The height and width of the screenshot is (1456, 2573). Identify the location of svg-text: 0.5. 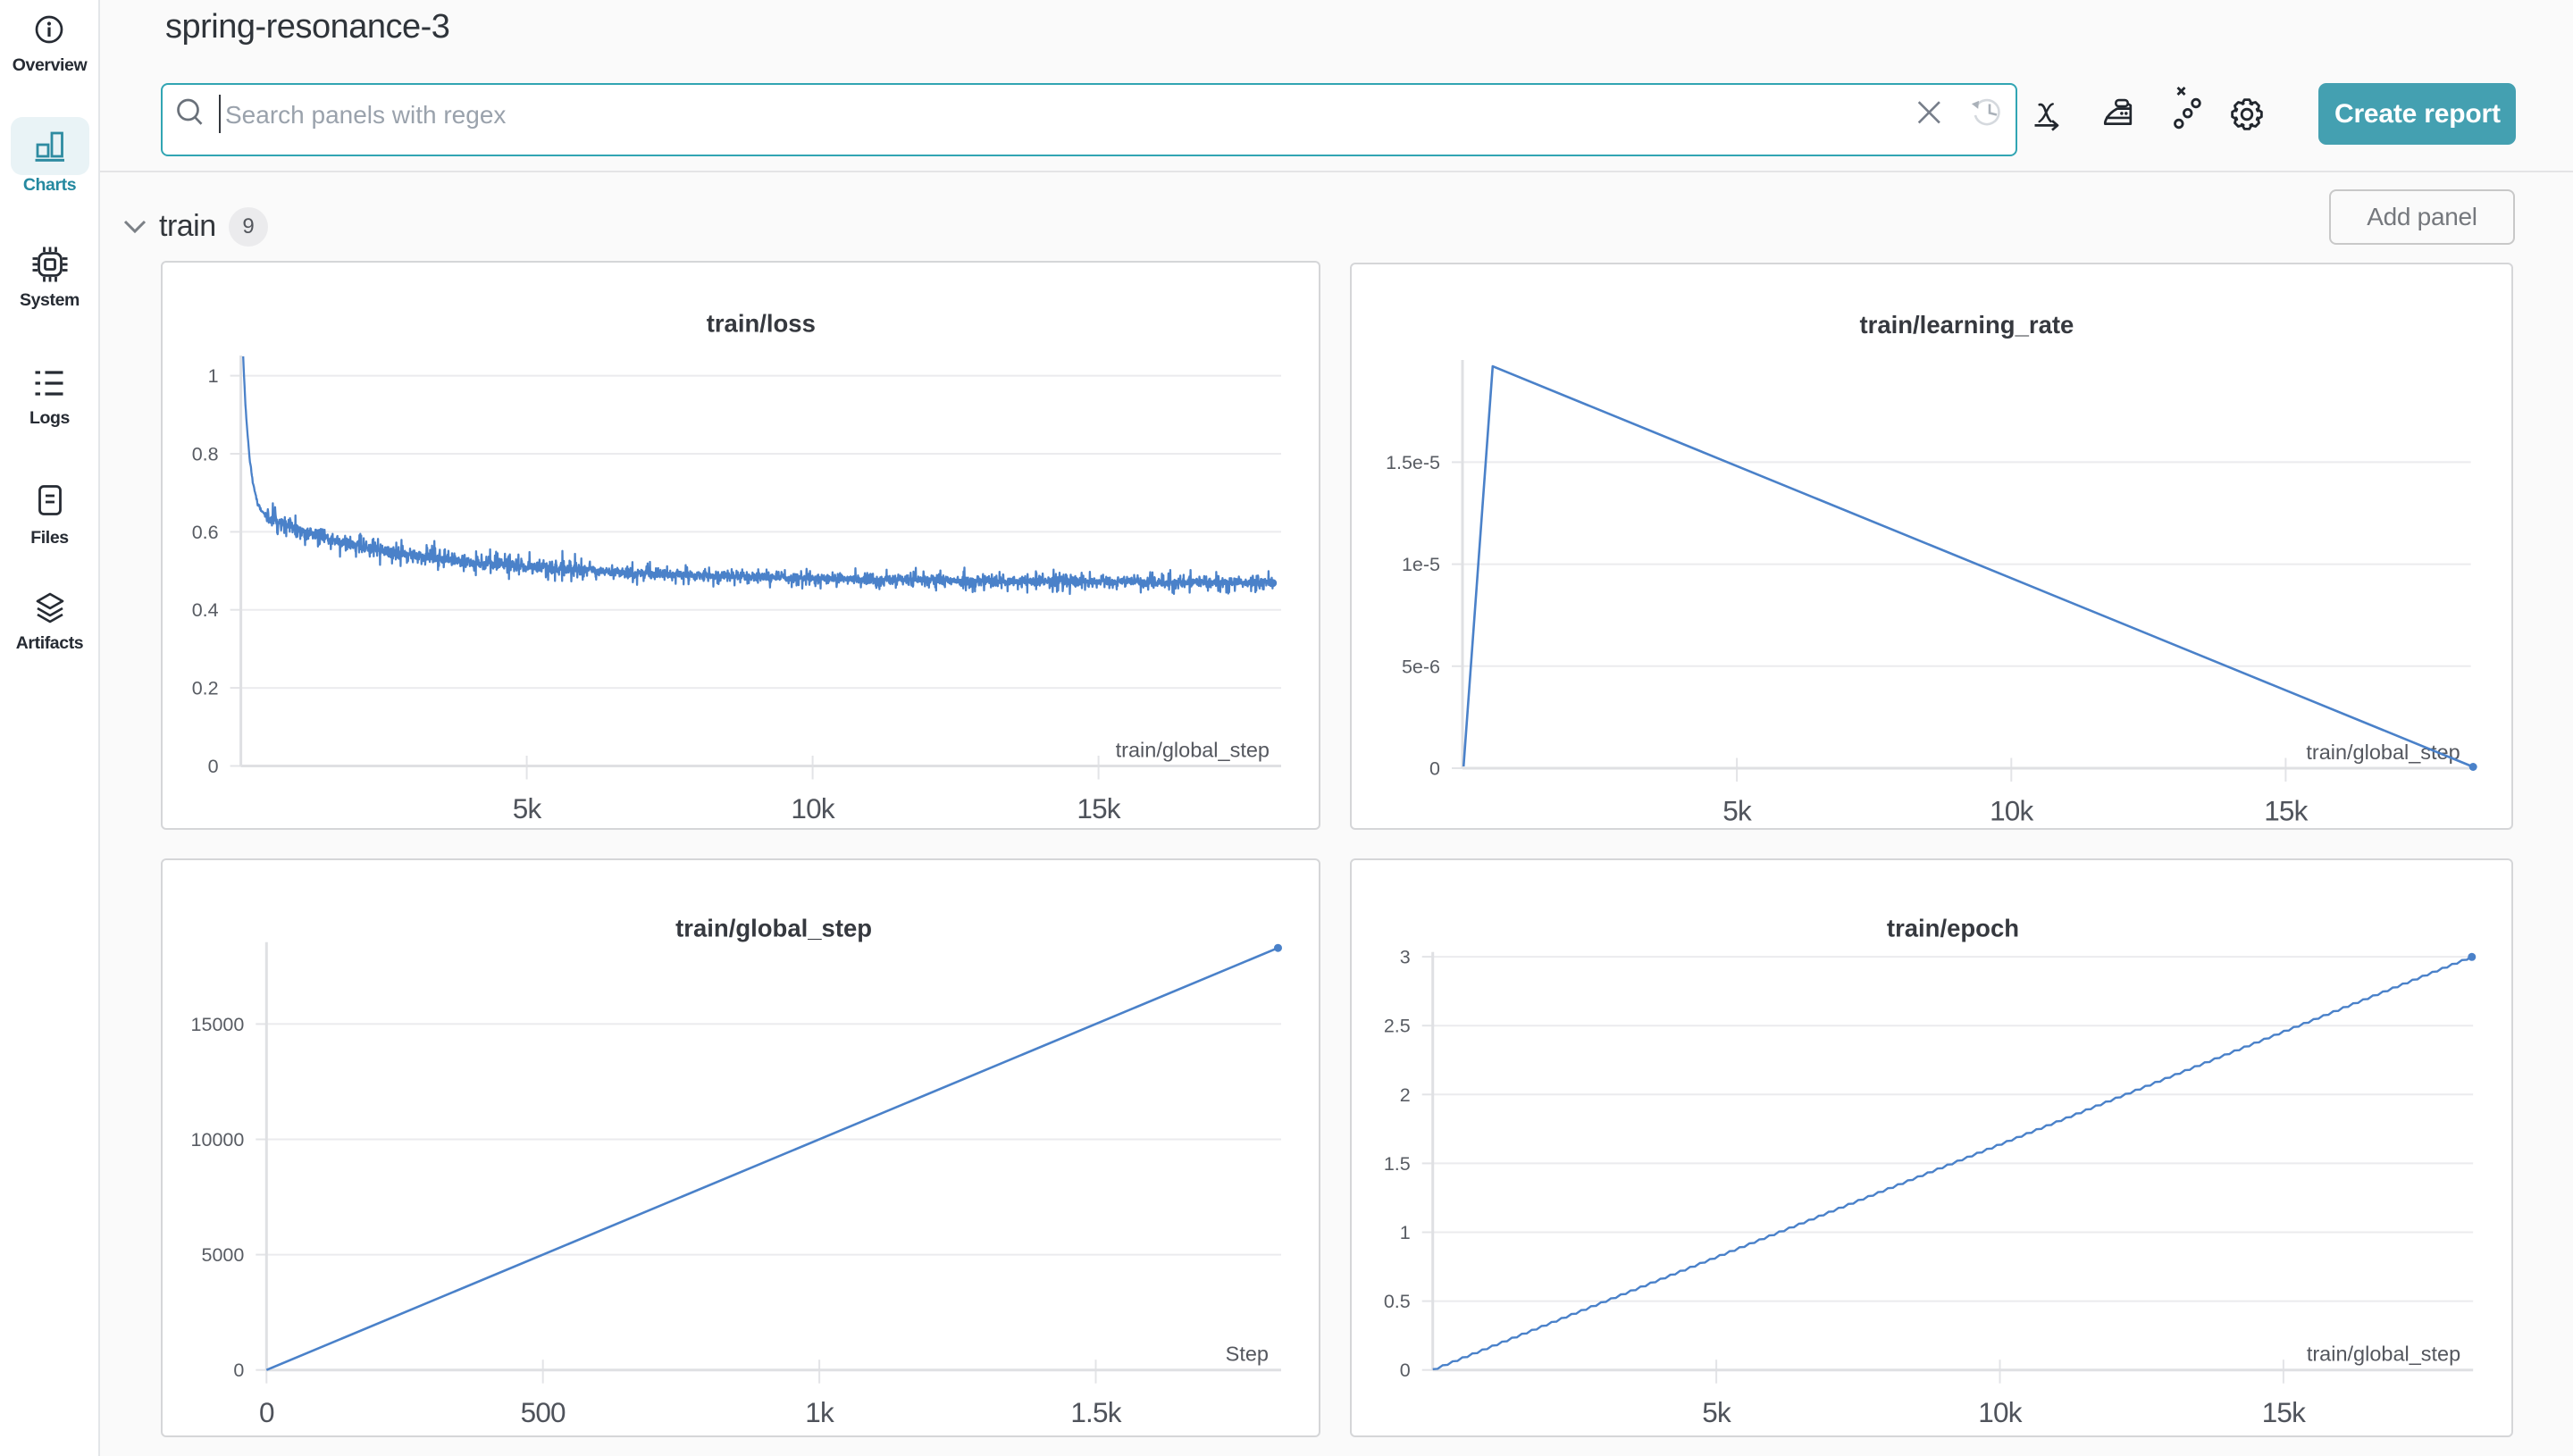
(1397, 1301).